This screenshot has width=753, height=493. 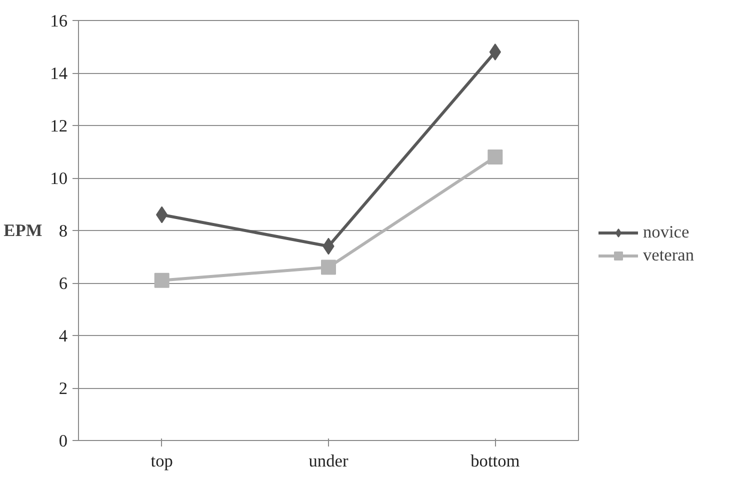 What do you see at coordinates (63, 388) in the screenshot?
I see `y-tick-label: 2` at bounding box center [63, 388].